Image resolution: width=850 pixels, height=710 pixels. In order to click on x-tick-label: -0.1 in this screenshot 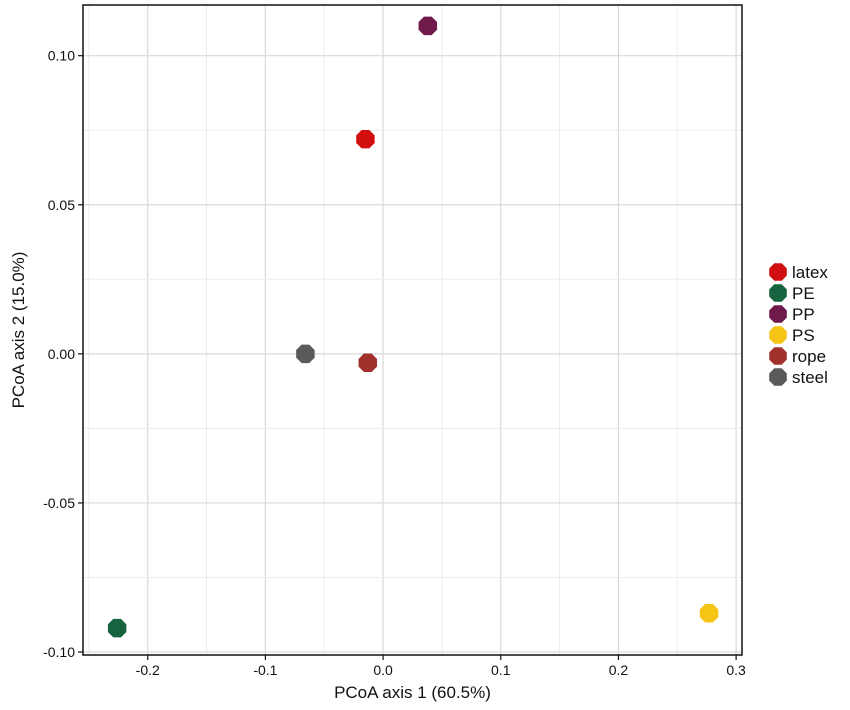, I will do `click(265, 670)`.